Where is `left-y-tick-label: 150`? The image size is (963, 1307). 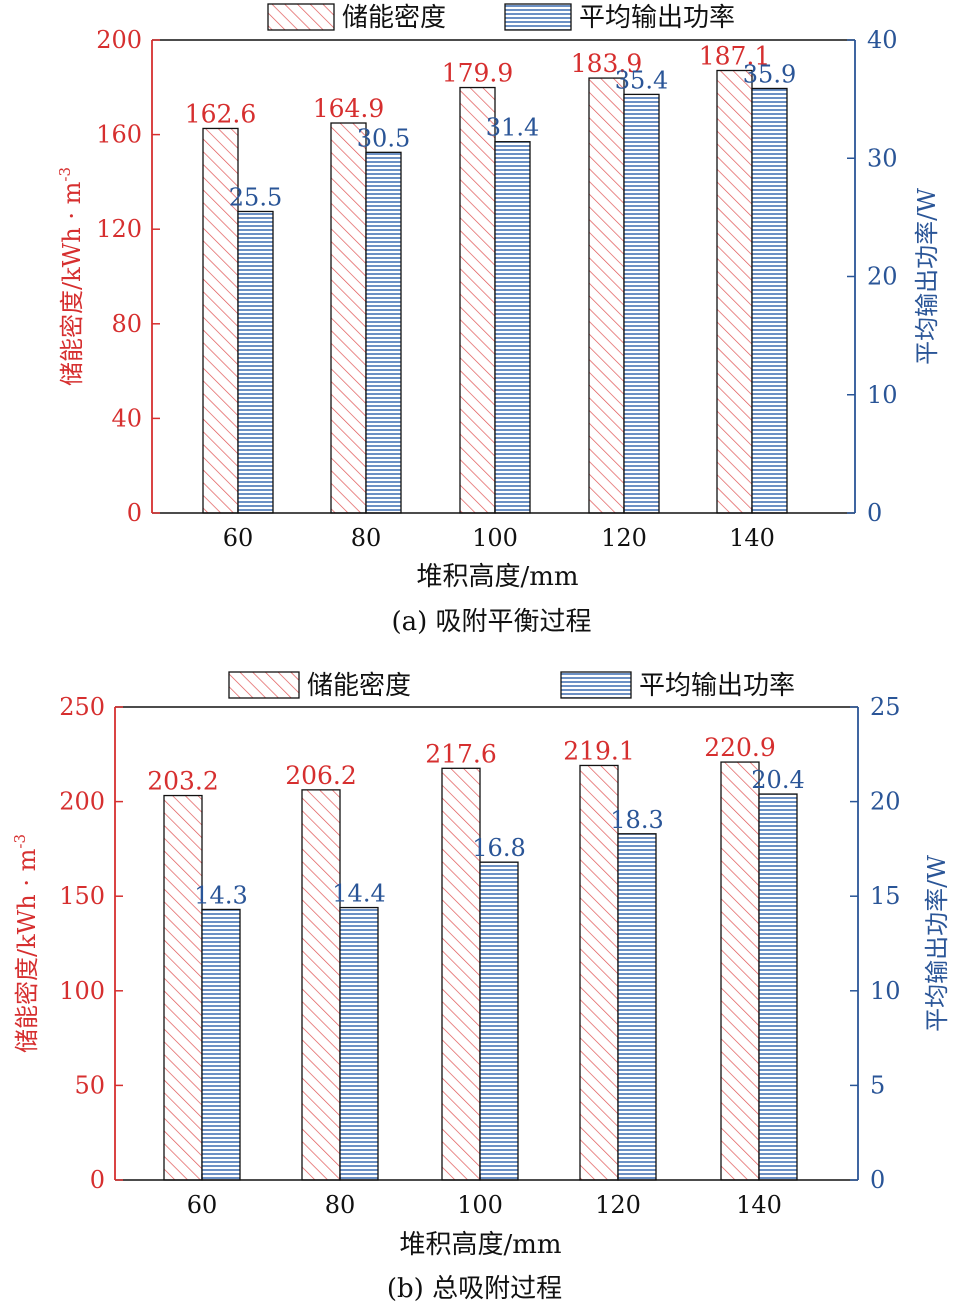
left-y-tick-label: 150 is located at coordinates (82, 896).